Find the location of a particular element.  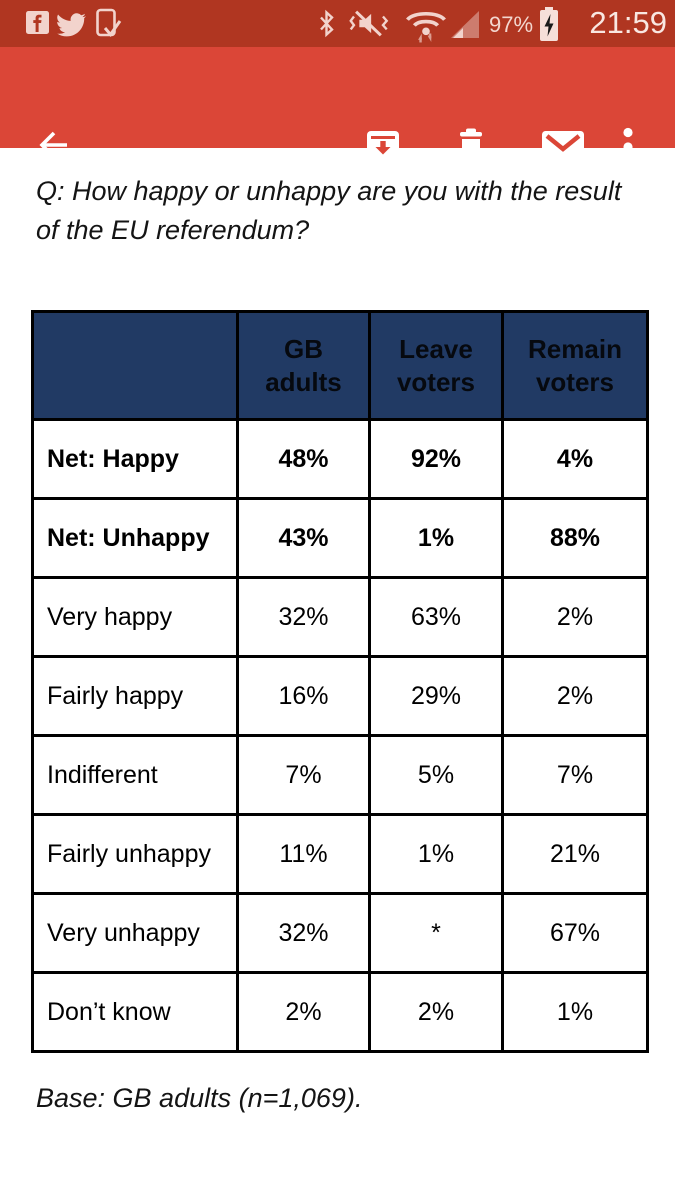

overflow-menu-button is located at coordinates (628, 147).